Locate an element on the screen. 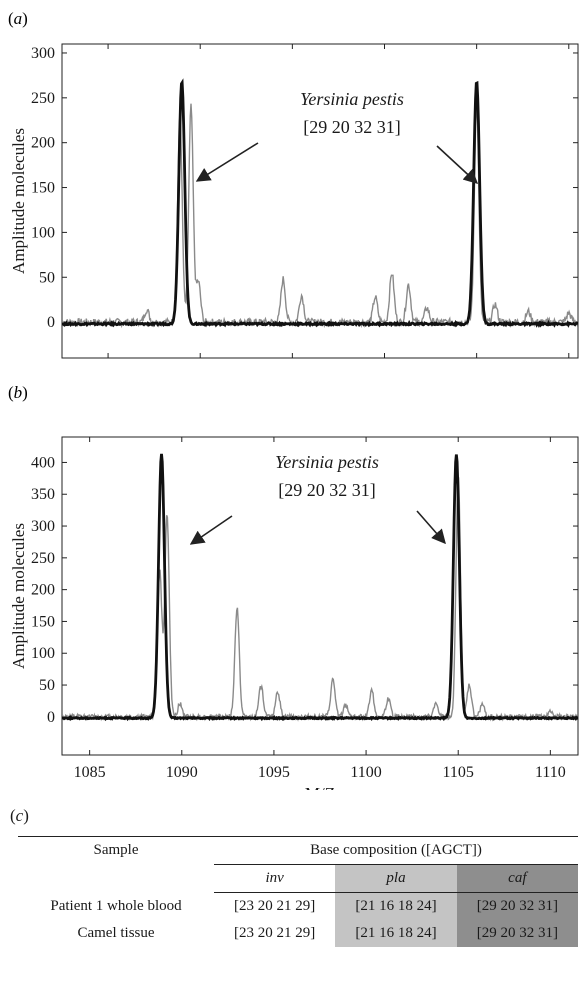  header-sample: Sample is located at coordinates (116, 850).